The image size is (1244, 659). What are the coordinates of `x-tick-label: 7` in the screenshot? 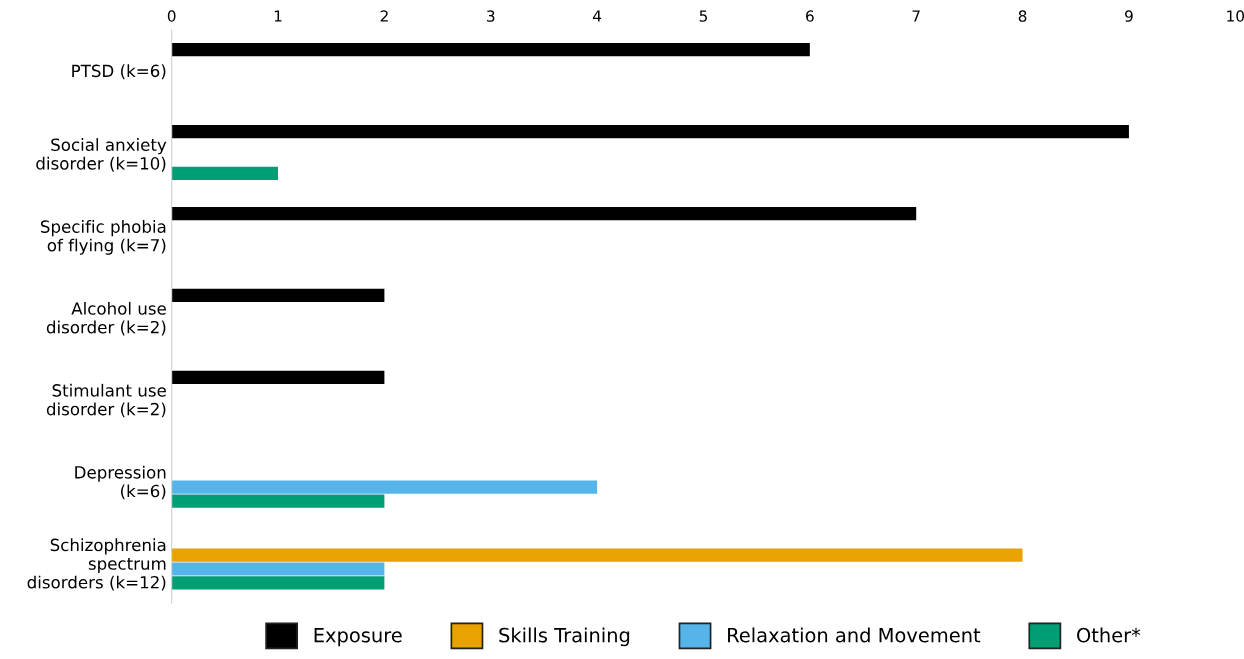 It's located at (916, 16).